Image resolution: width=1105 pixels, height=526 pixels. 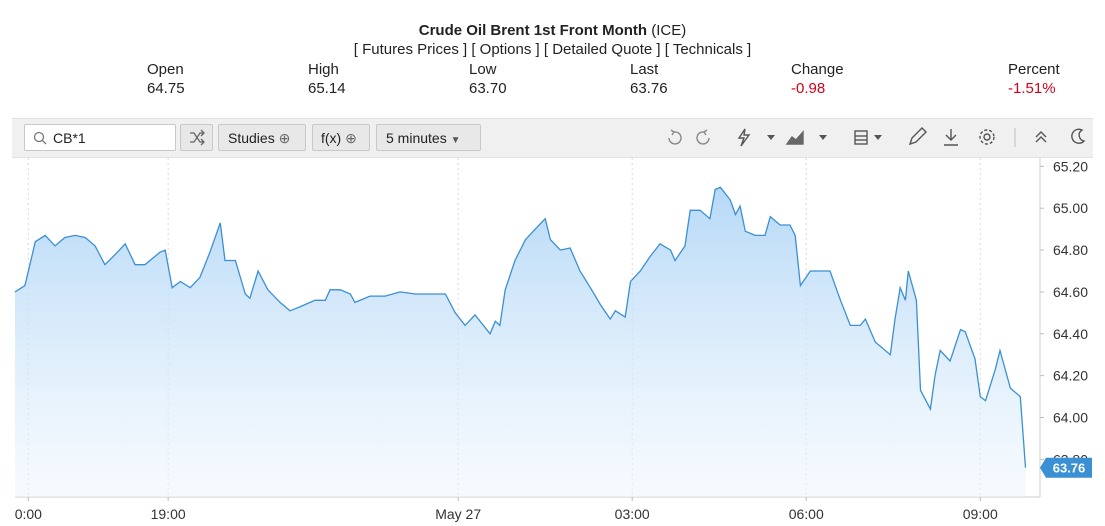 I want to click on quote-value: -1.51%, so click(x=1032, y=88).